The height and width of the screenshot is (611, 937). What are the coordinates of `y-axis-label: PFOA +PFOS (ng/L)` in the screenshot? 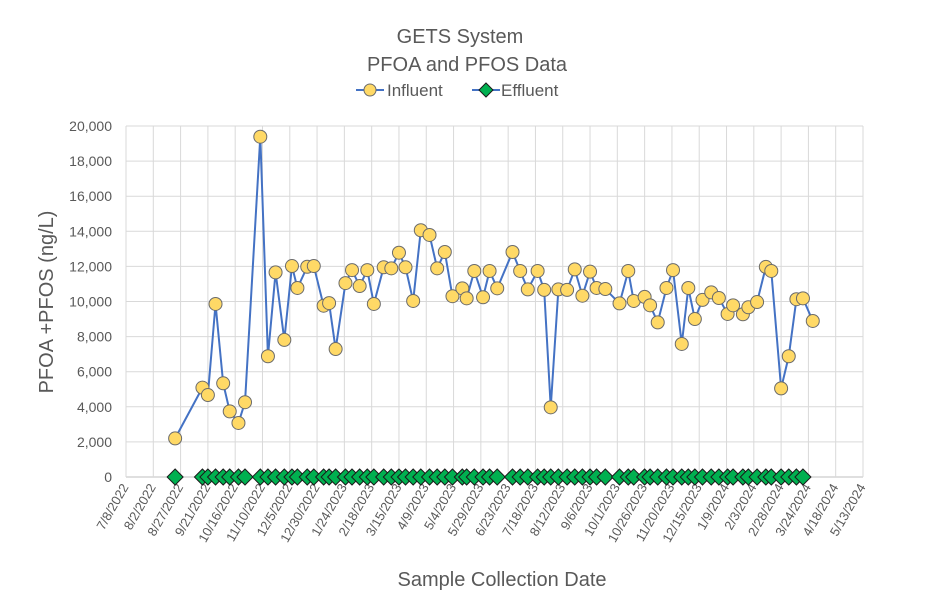 It's located at (47, 302).